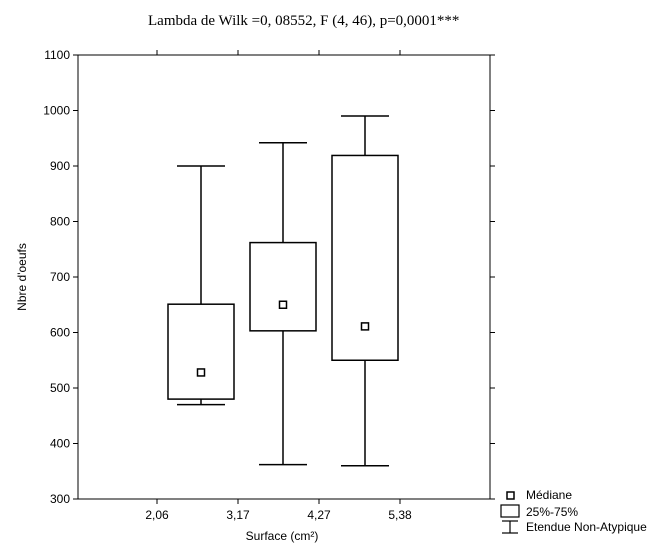 This screenshot has height=546, width=670. I want to click on x-tick-label: 2,06, so click(157, 515).